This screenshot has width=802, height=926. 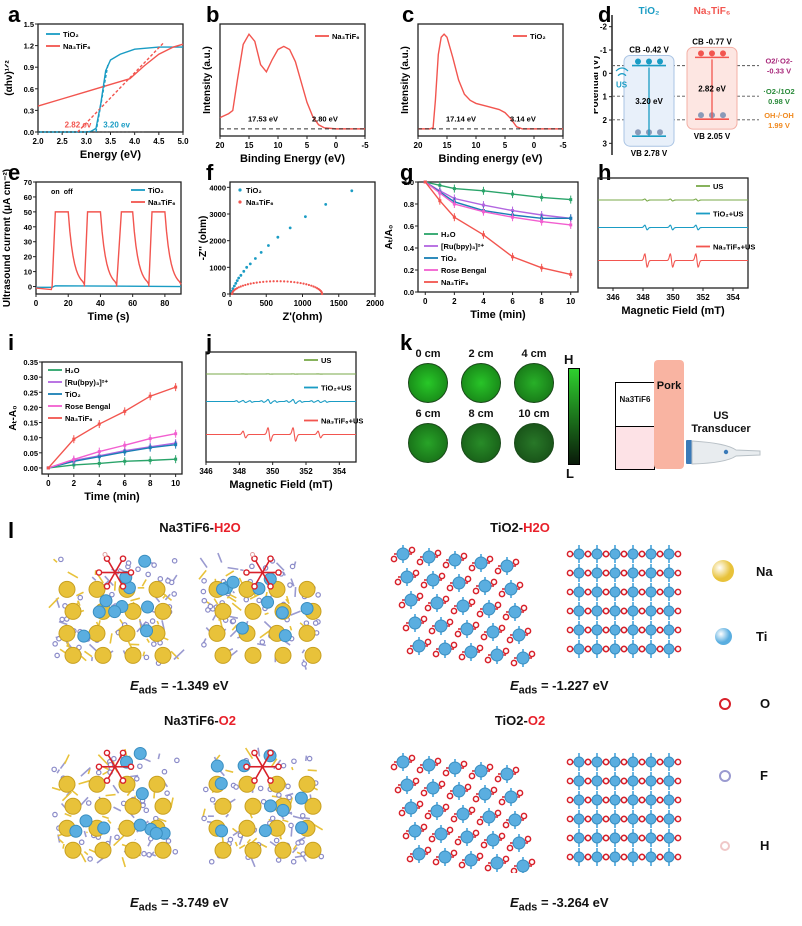 I want to click on structure-title-tio2-o2: TiO2-O2, so click(x=520, y=720).